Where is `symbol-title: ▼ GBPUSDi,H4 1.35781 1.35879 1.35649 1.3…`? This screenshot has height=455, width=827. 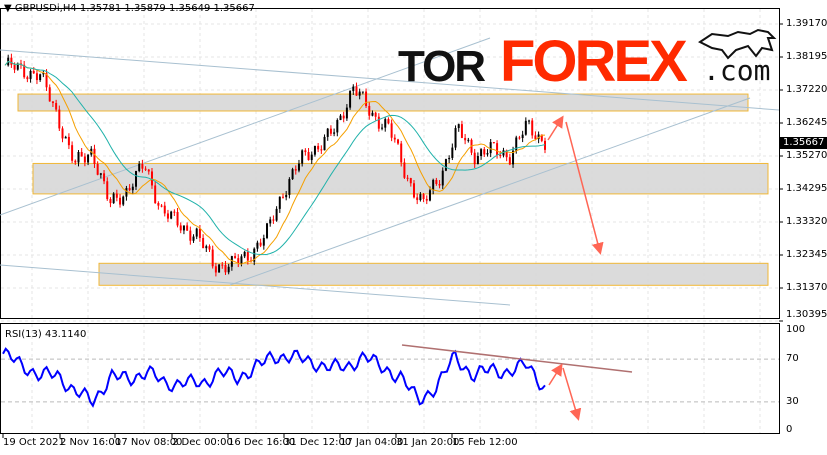 symbol-title: ▼ GBPUSDi,H4 1.35781 1.35879 1.35649 1.3… is located at coordinates (129, 9).